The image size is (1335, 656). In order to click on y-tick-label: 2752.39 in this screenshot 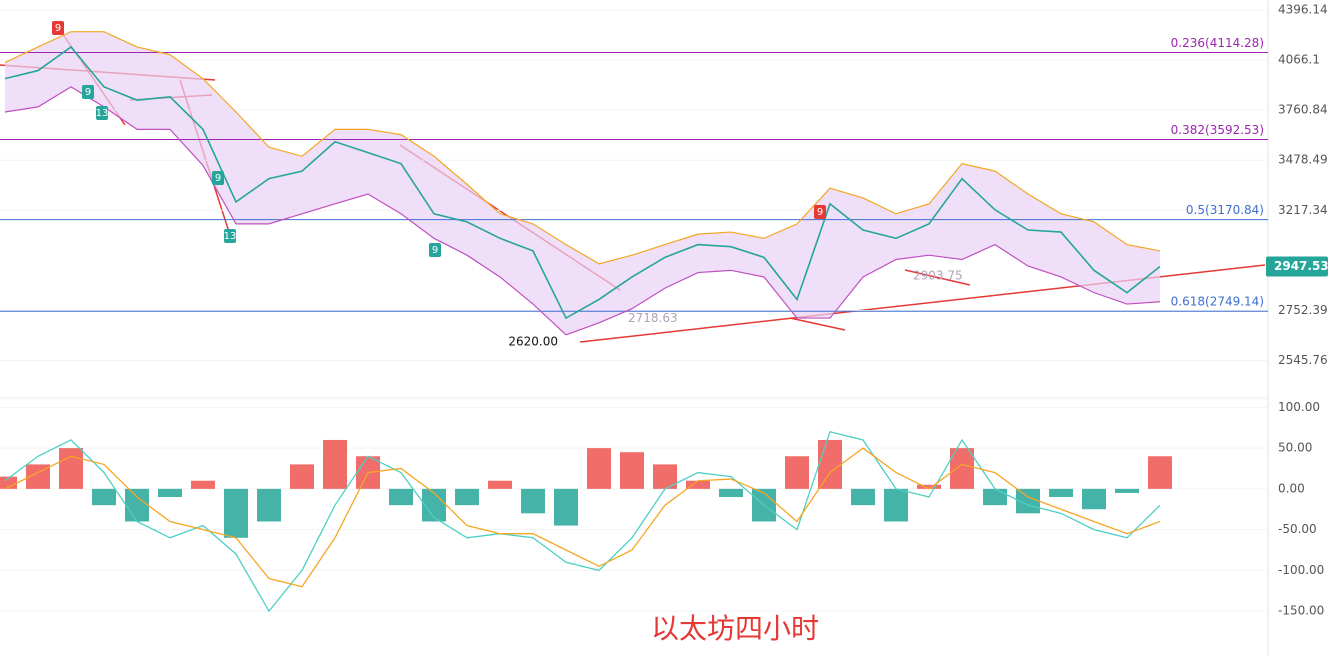, I will do `click(1303, 310)`.